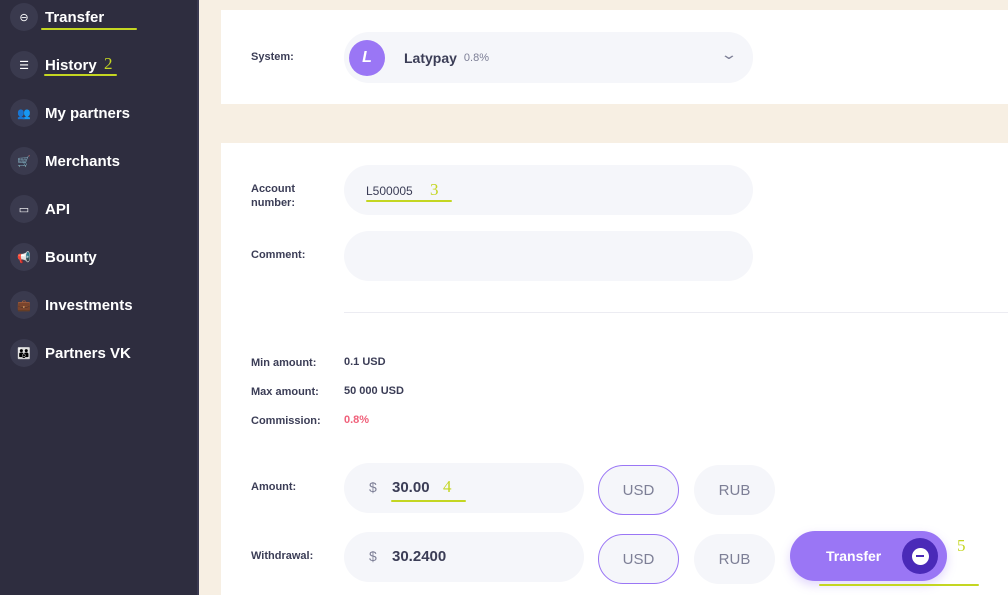  Describe the element at coordinates (464, 557) in the screenshot. I see `withdrawal-input: $ 30.2400` at that location.